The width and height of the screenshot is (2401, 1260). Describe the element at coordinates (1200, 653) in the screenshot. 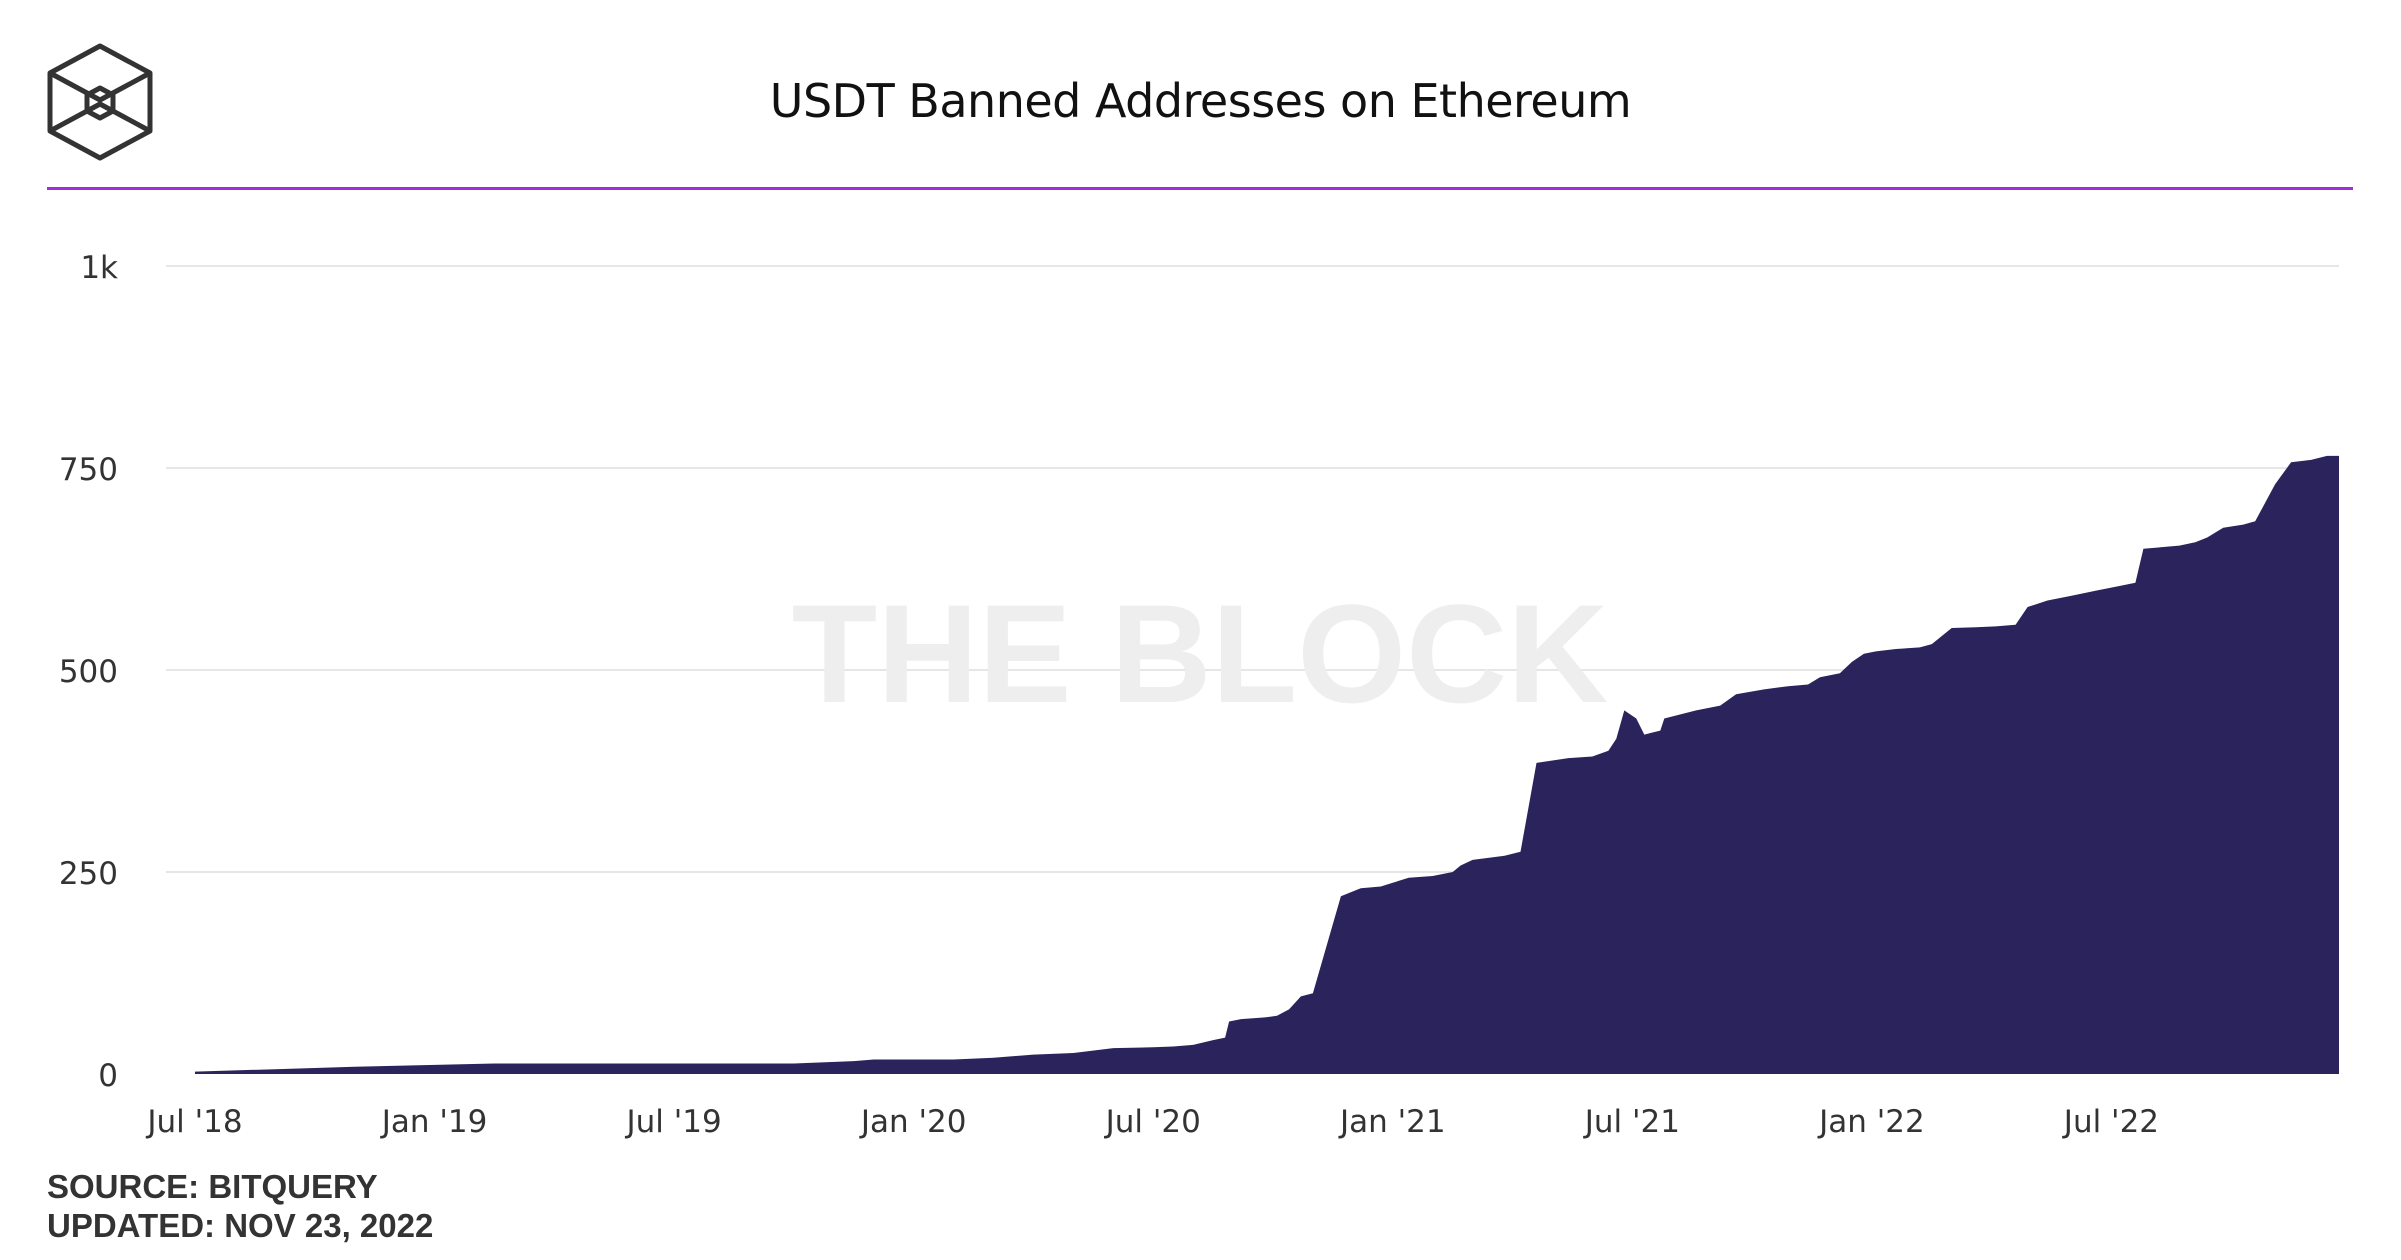

I see `watermark: THE BLOCK` at that location.